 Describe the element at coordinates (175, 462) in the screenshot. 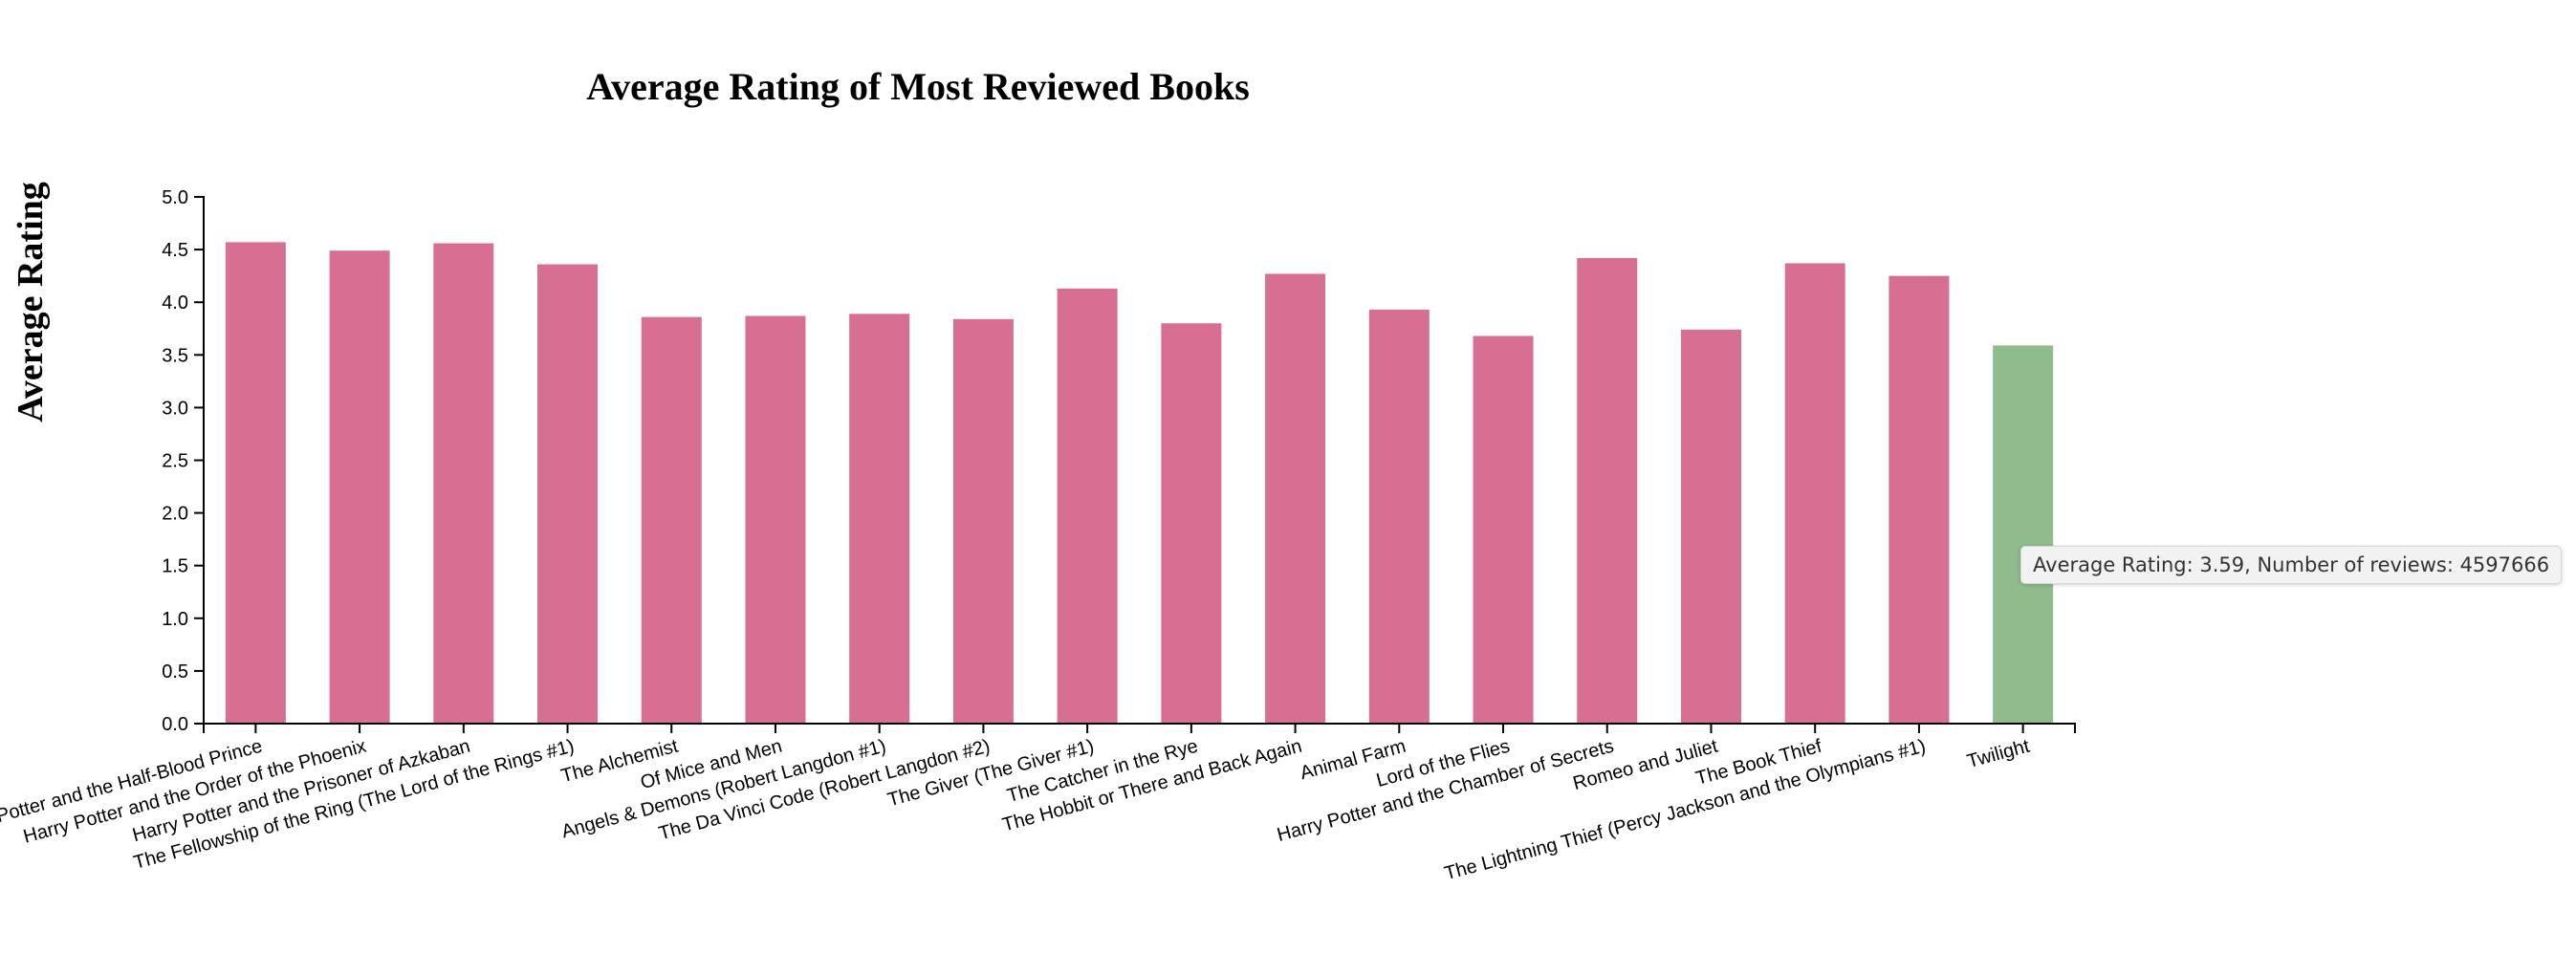

I see `y-tick-label: 2.5` at that location.